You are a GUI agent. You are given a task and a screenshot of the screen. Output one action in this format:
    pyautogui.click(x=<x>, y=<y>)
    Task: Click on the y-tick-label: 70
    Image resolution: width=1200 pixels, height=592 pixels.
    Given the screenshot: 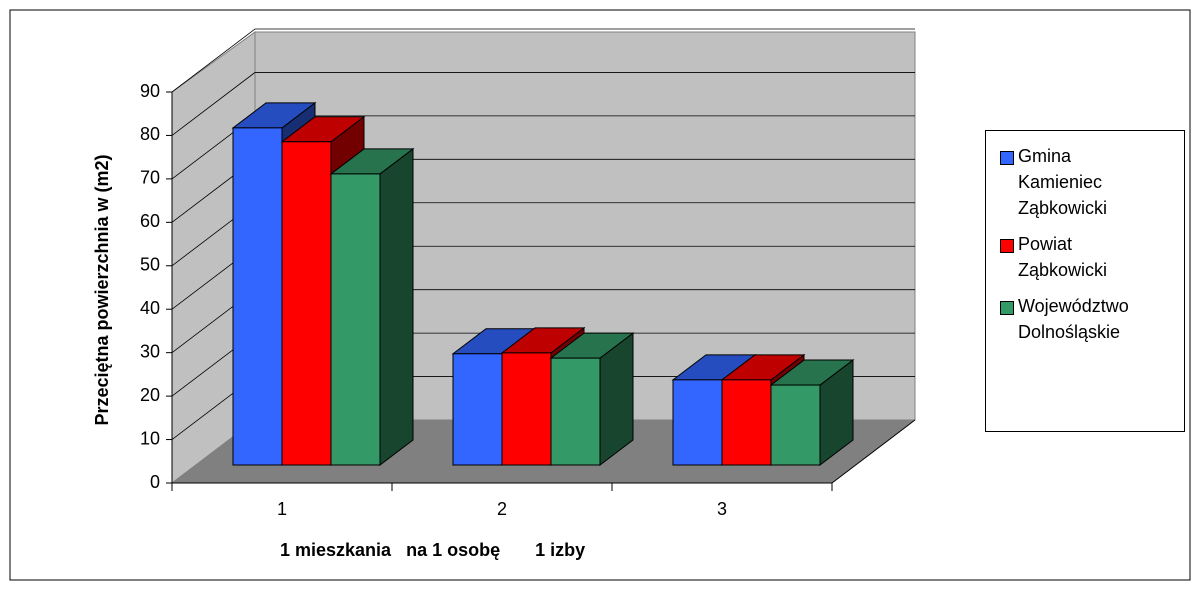 What is the action you would take?
    pyautogui.click(x=150, y=178)
    